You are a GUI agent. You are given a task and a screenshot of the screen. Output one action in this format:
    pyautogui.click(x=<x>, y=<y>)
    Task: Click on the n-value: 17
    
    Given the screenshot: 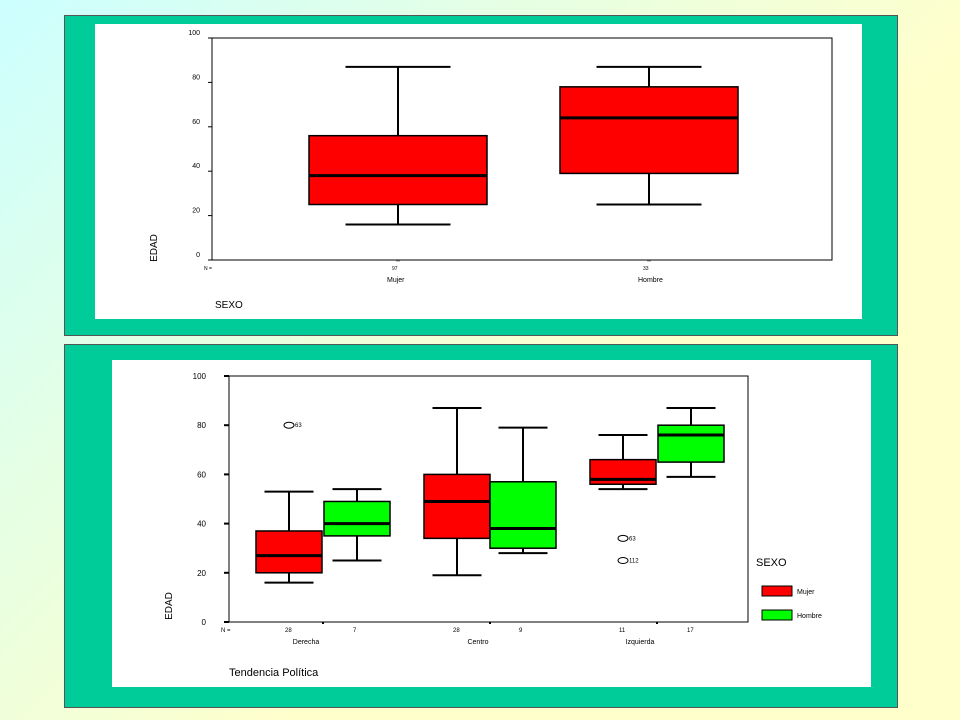 What is the action you would take?
    pyautogui.click(x=690, y=631)
    